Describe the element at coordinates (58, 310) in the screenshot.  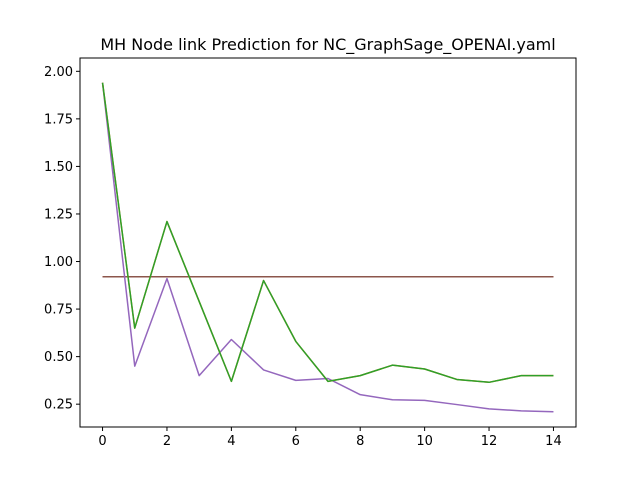
I see `y-tick-label: 0.75` at that location.